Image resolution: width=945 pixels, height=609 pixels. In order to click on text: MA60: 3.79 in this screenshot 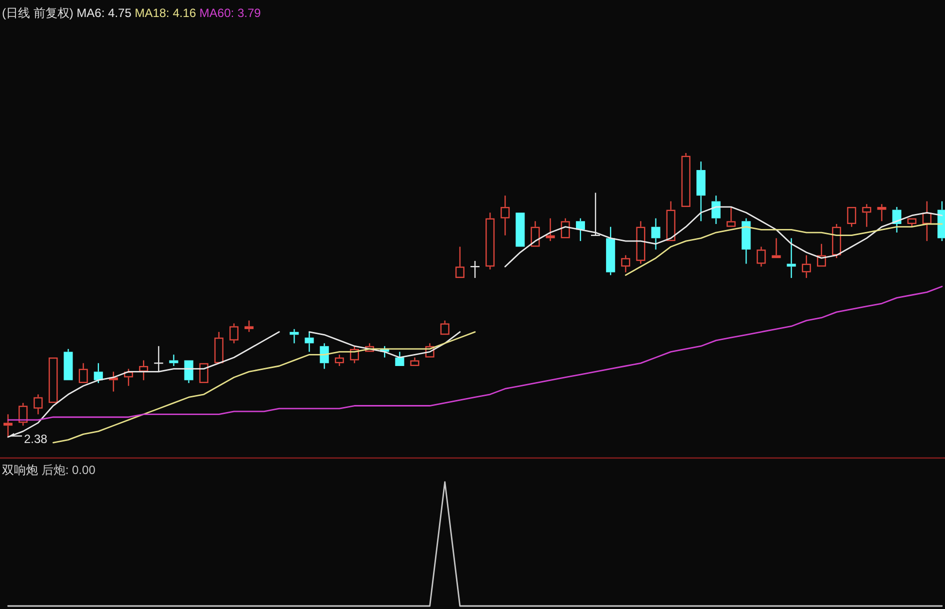, I will do `click(230, 13)`.